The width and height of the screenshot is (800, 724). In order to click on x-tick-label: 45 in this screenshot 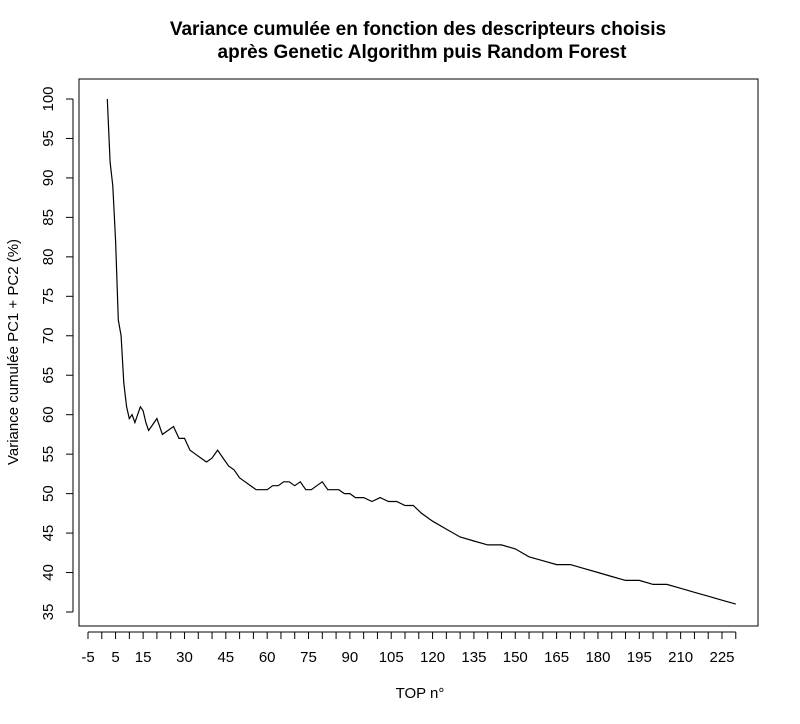, I will do `click(225, 657)`.